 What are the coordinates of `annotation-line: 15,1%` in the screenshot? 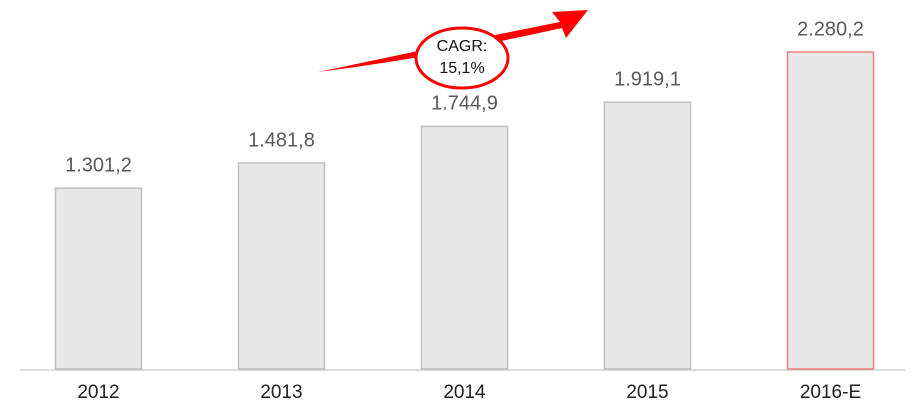 It's located at (461, 68).